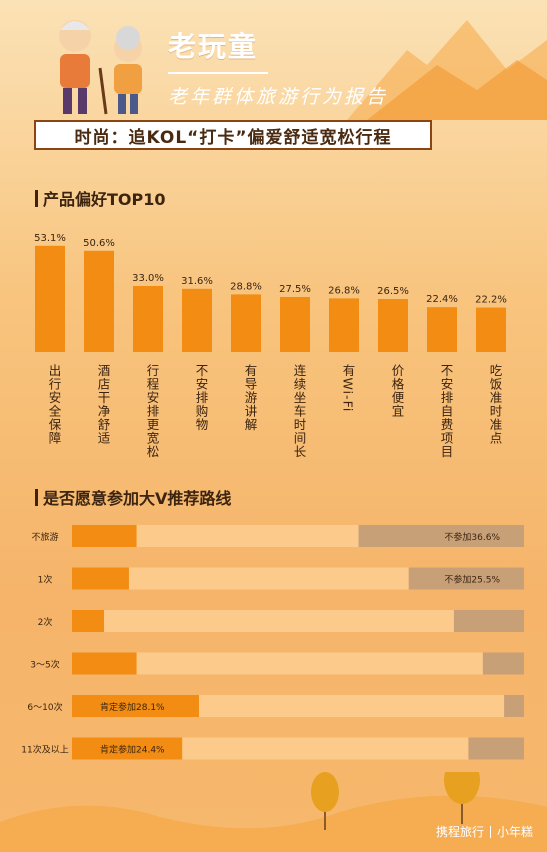  What do you see at coordinates (472, 537) in the screenshot?
I see `segment-annotation: 不参加36.6%` at bounding box center [472, 537].